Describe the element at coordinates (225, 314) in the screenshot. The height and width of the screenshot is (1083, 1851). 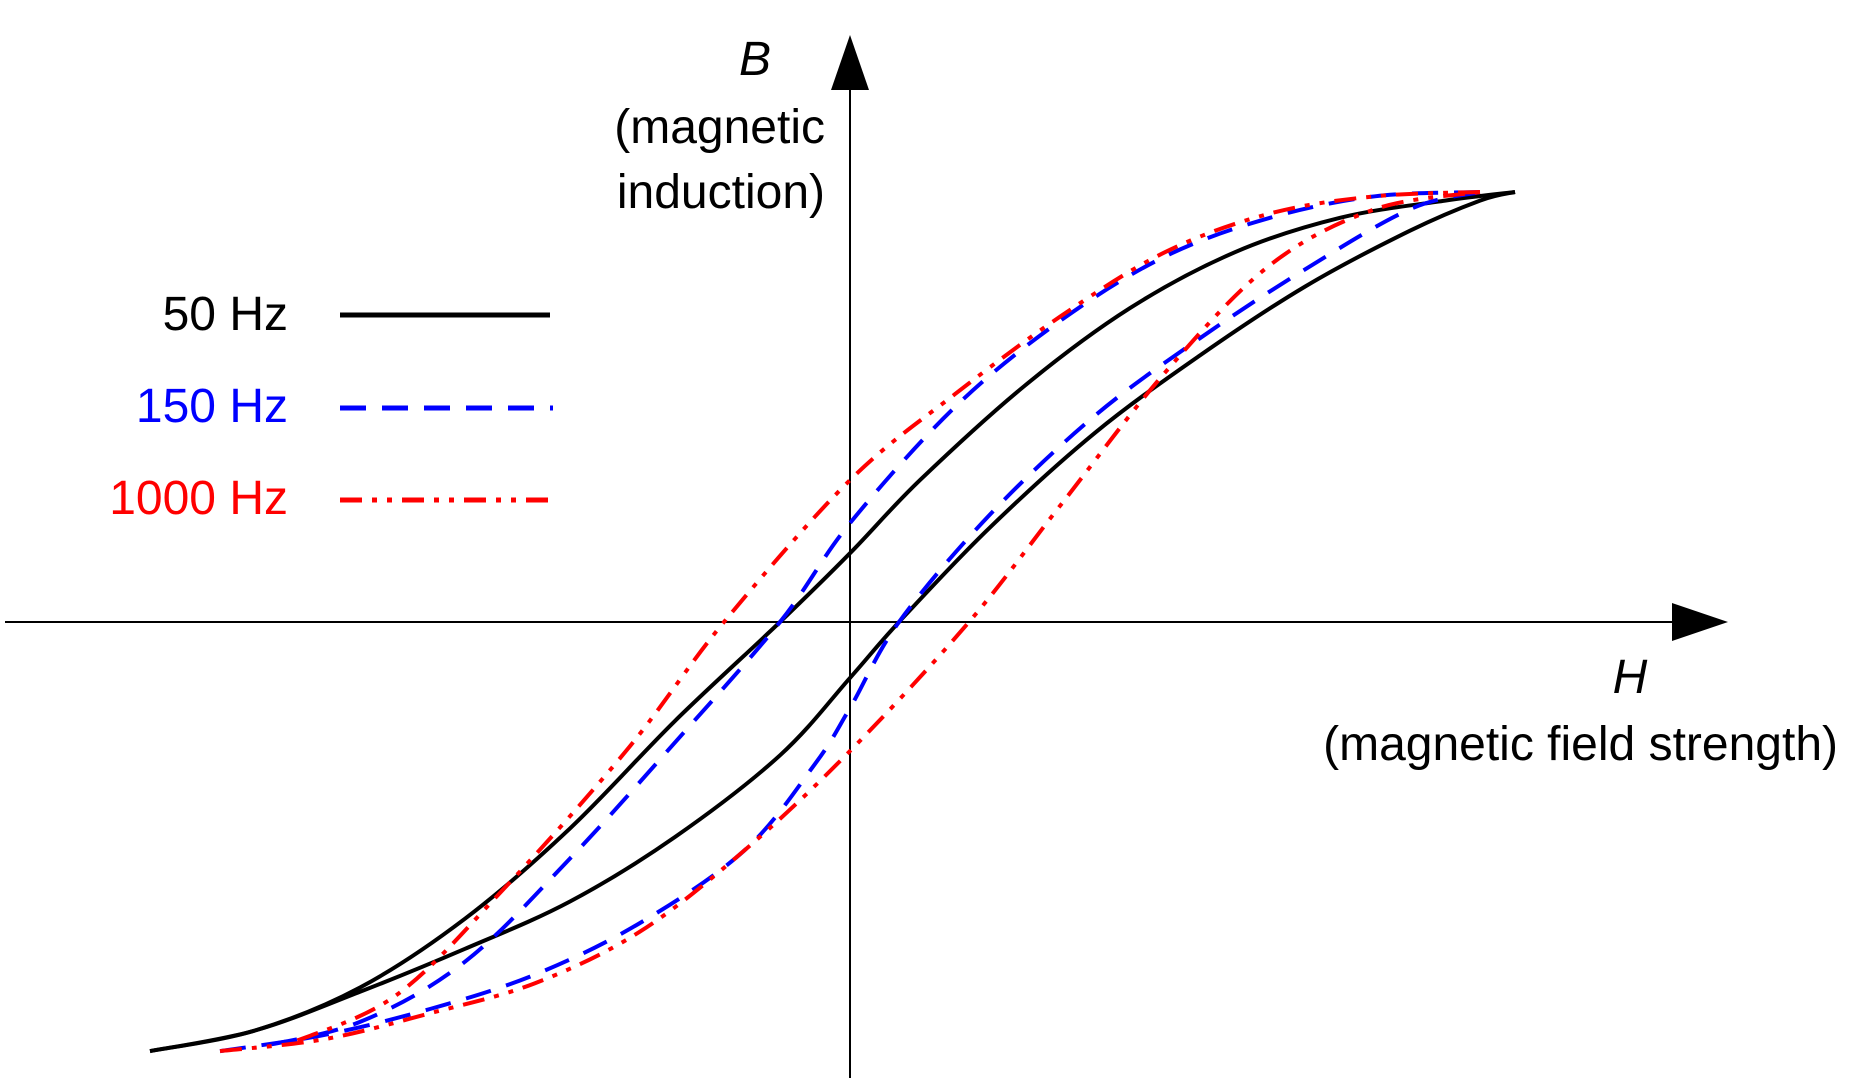
I see `legend-label-50hz: 50 Hz` at that location.